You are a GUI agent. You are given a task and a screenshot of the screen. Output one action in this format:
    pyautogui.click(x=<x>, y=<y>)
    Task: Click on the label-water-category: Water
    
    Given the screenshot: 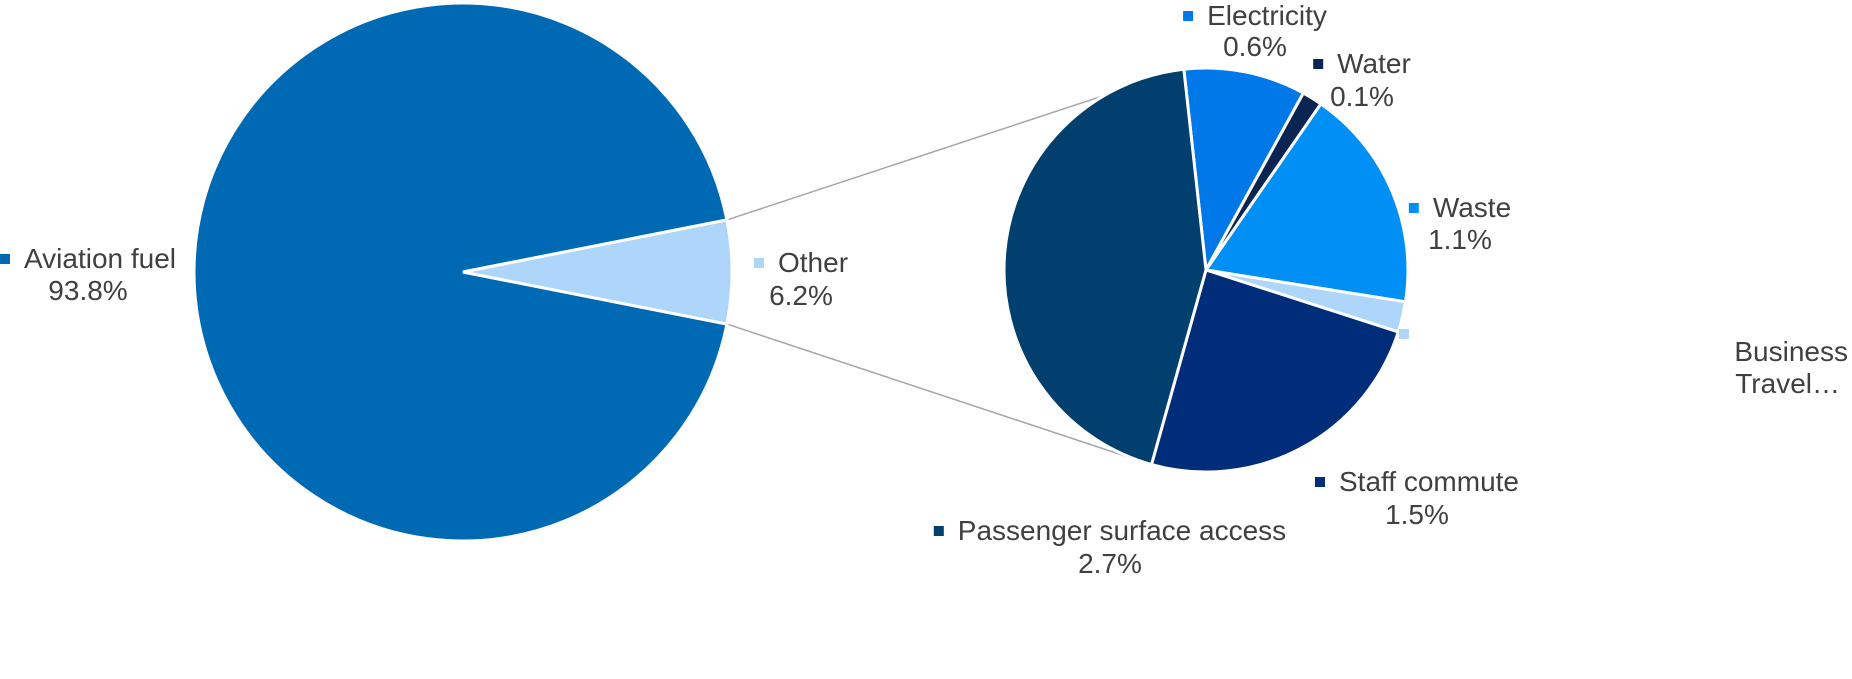 What is the action you would take?
    pyautogui.click(x=1374, y=63)
    